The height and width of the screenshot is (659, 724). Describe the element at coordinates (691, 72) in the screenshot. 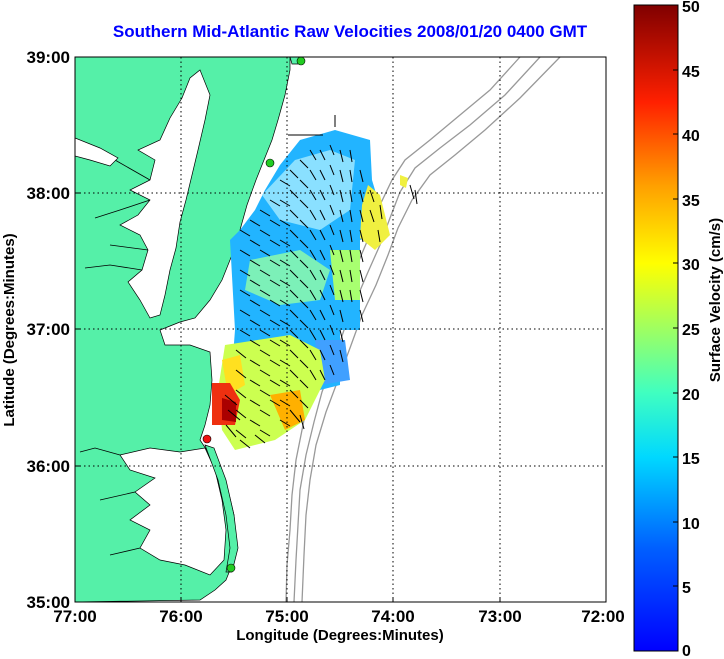

I see `colorbar-tick: 45` at that location.